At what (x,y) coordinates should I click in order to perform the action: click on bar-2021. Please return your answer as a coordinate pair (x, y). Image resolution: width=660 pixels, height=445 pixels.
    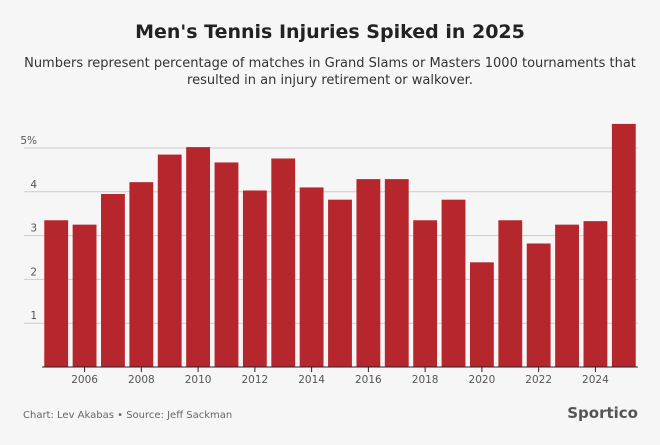
    Looking at the image, I should click on (510, 293).